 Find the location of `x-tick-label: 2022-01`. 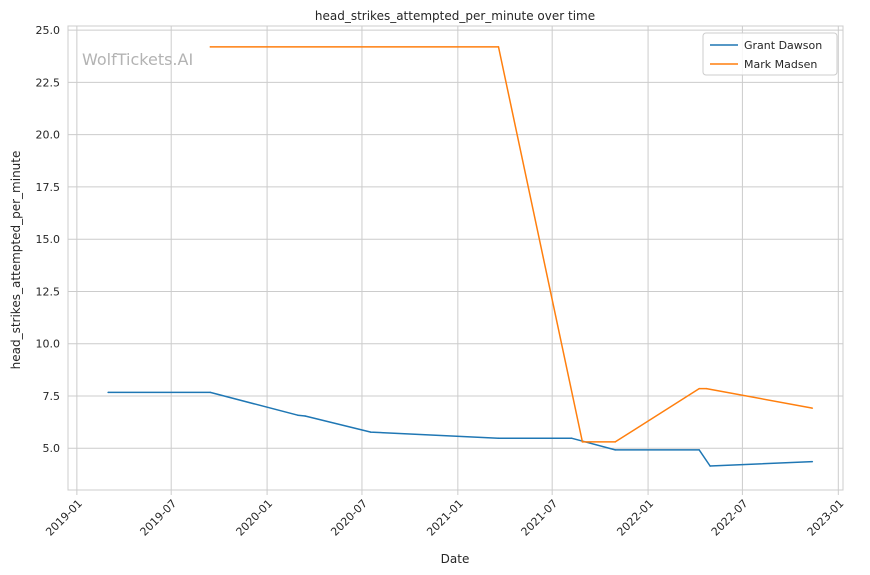

x-tick-label: 2022-01 is located at coordinates (636, 518).